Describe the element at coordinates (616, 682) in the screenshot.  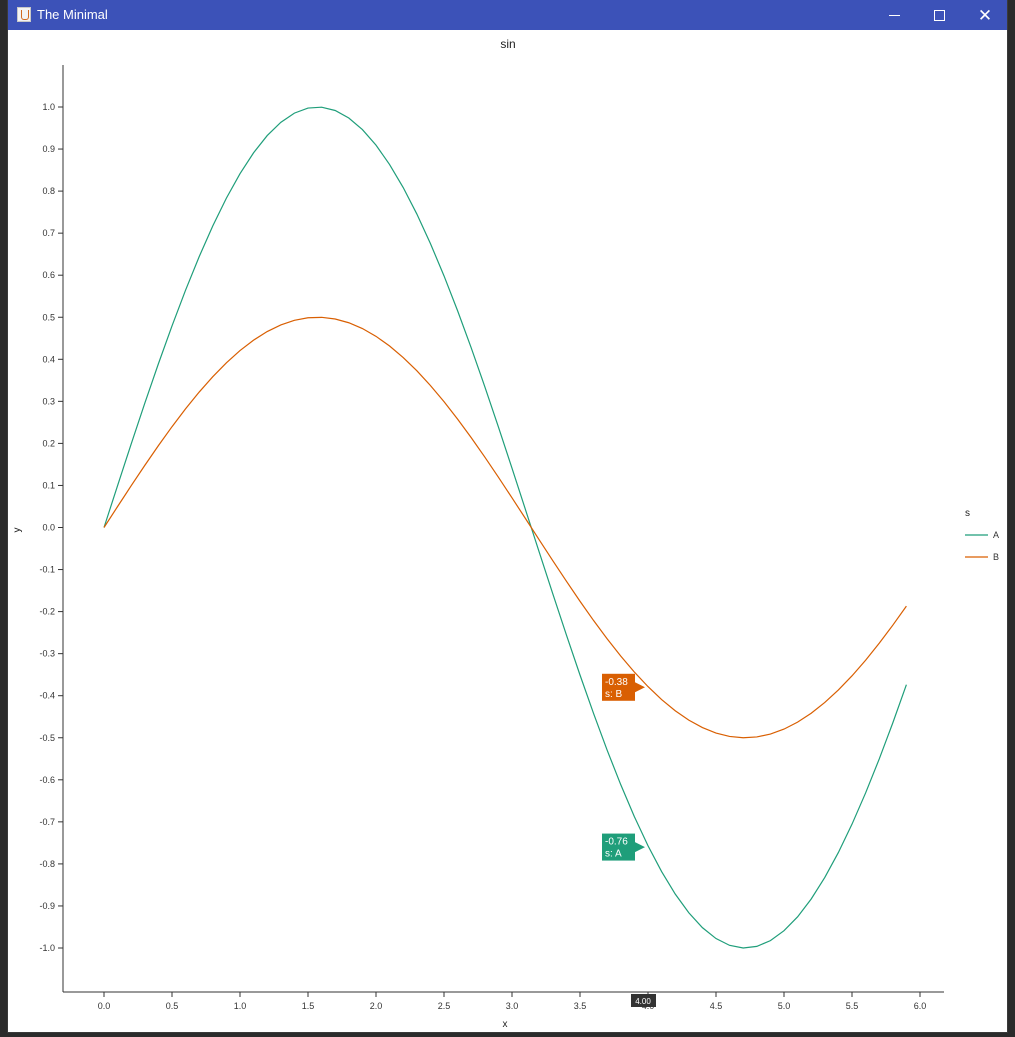
I see `tooltip-value: -0.38` at that location.